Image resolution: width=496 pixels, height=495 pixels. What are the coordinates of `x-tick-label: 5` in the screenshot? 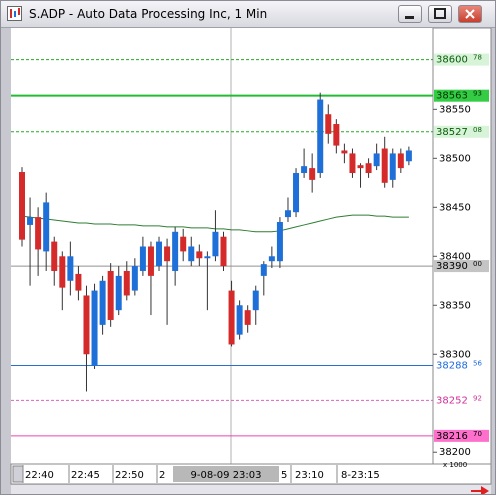 It's located at (284, 475).